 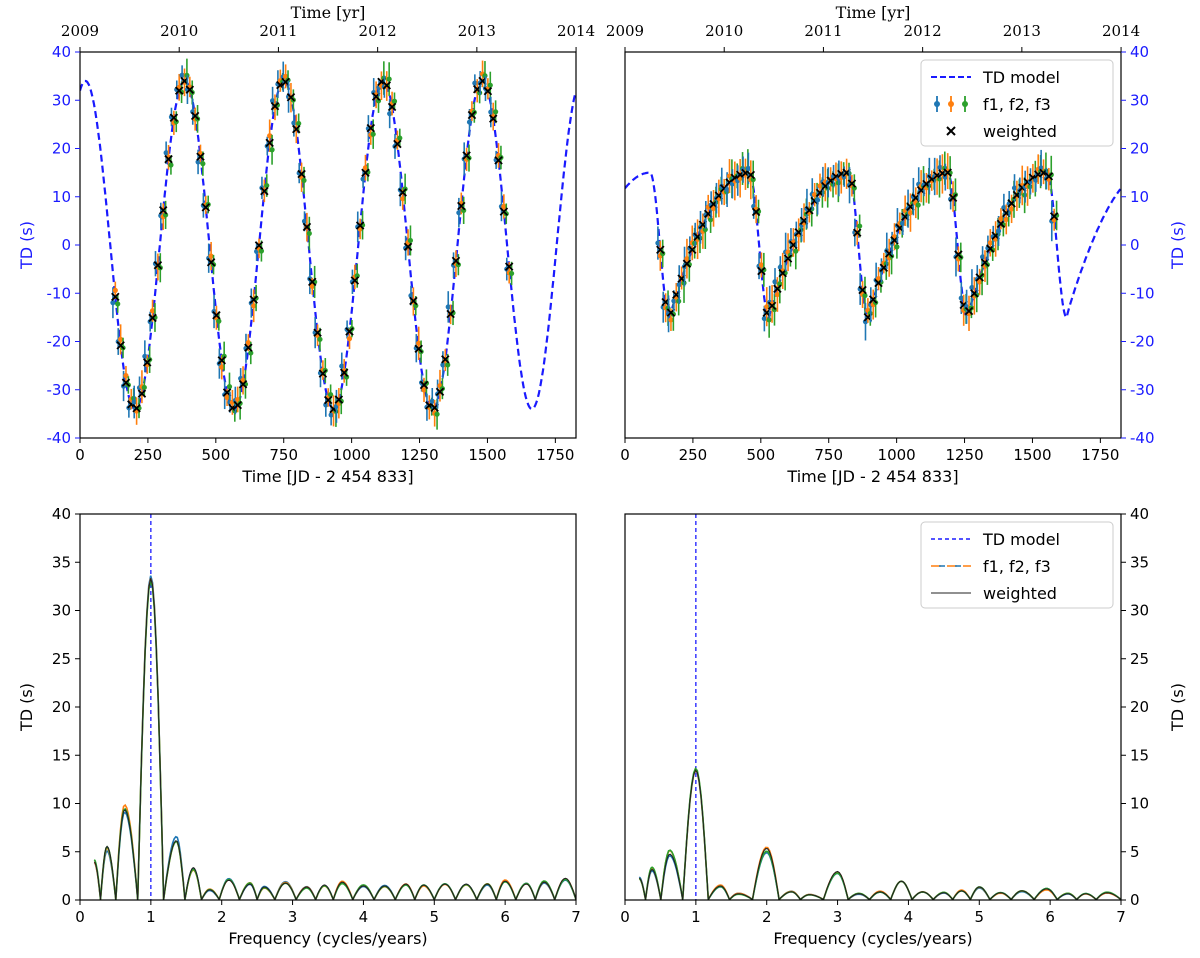 I want to click on x-tick-label: 1000, so click(x=352, y=455).